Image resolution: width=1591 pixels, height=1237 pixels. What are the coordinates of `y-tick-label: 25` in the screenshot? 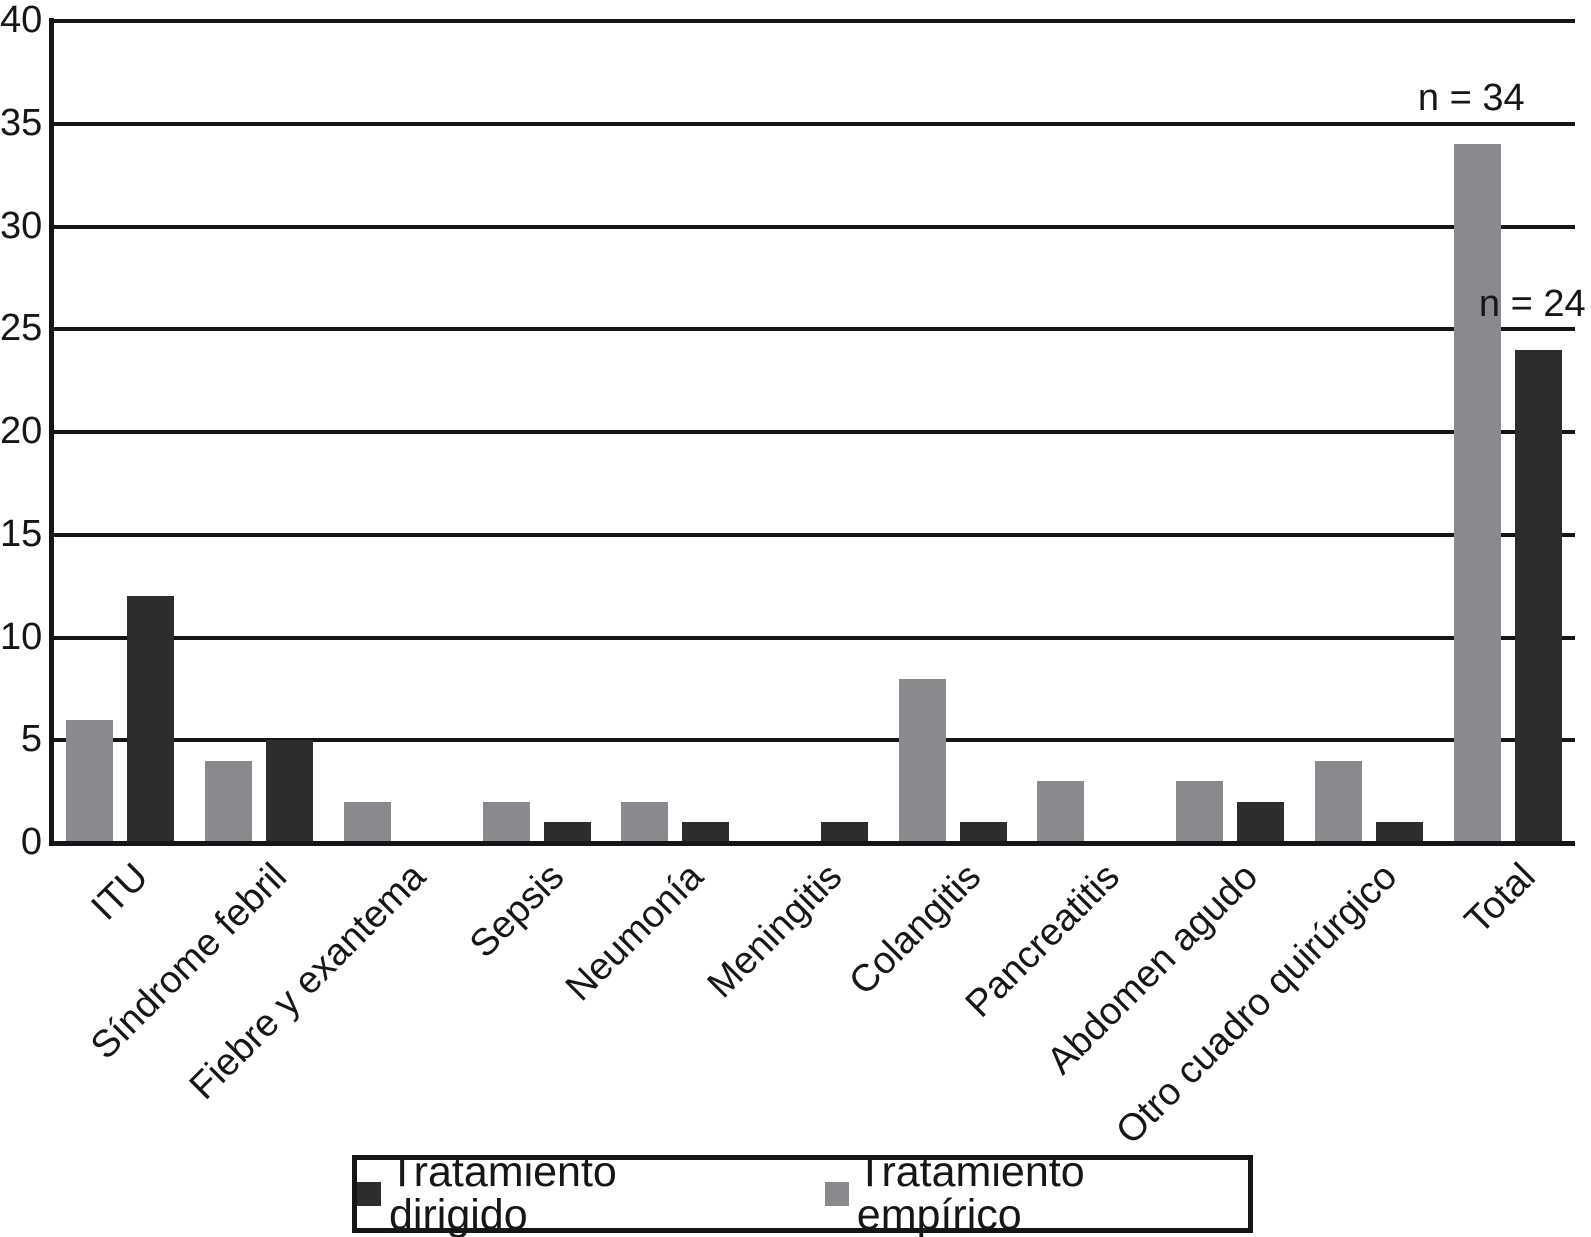 It's located at (21, 328).